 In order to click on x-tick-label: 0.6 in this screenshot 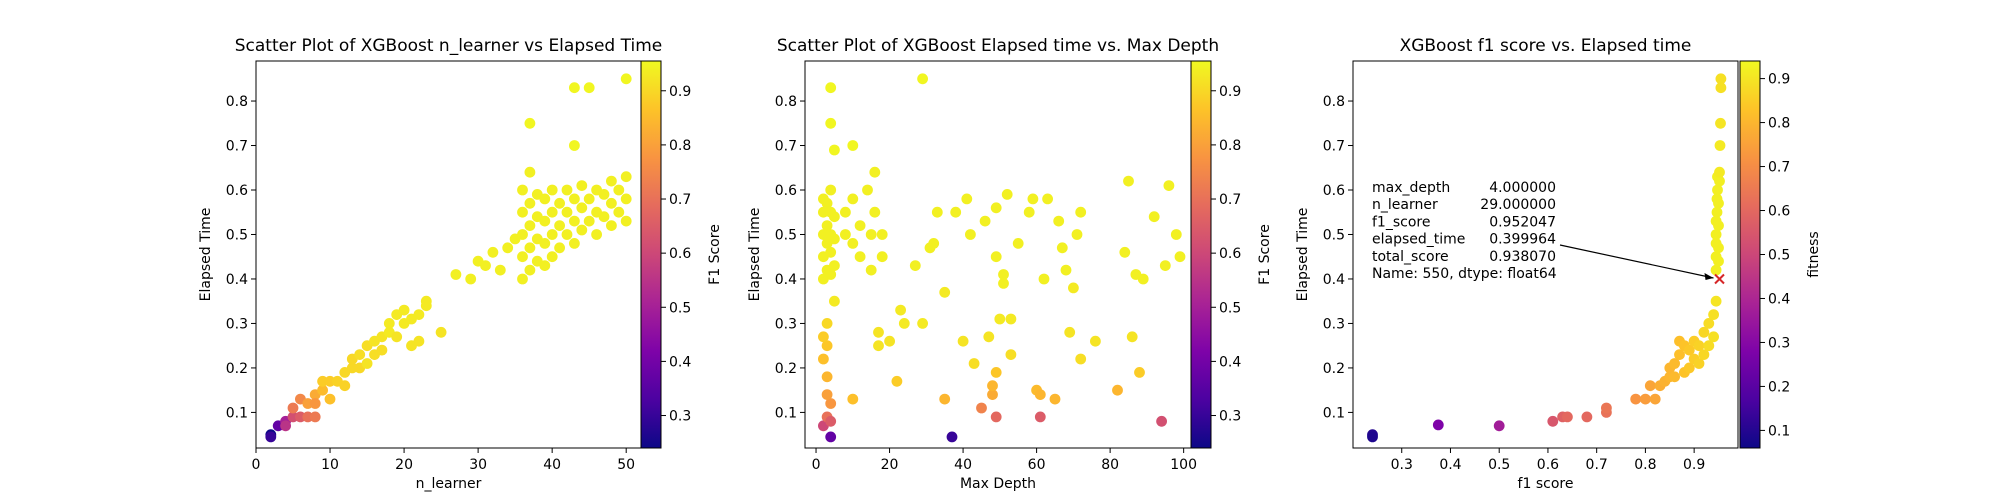, I will do `click(1548, 465)`.